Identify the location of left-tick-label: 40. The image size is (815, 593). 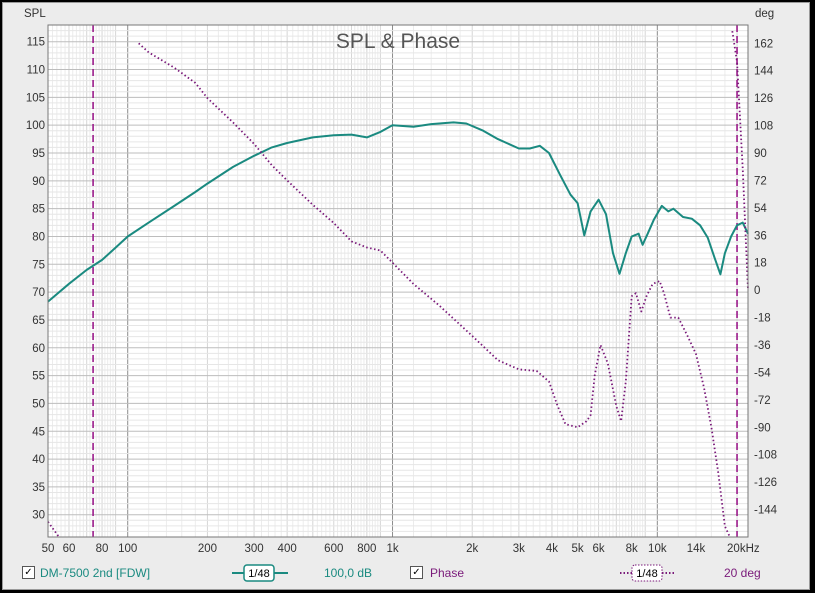
(38, 460).